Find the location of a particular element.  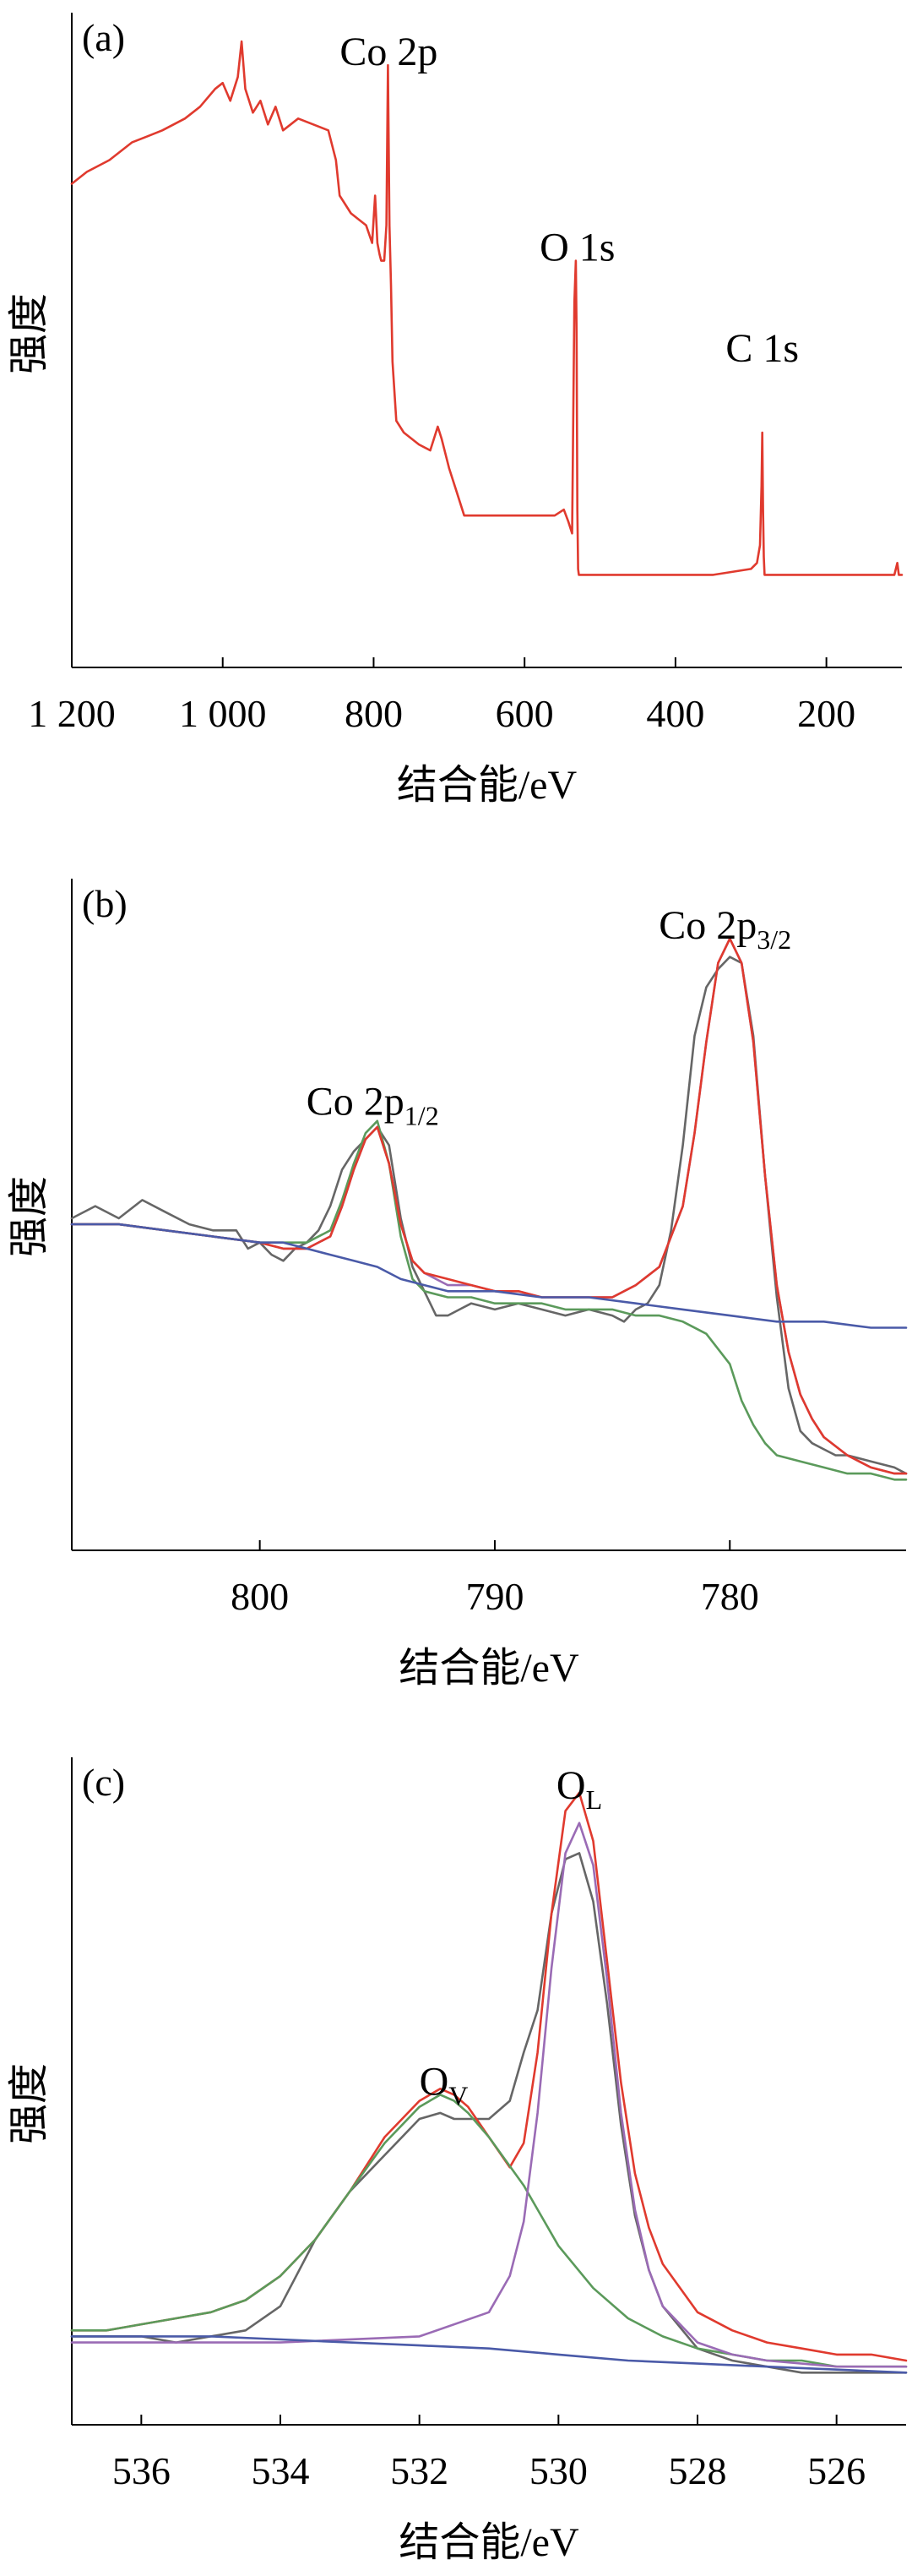

panel-c-x-tick-label: 528 is located at coordinates (698, 2470).